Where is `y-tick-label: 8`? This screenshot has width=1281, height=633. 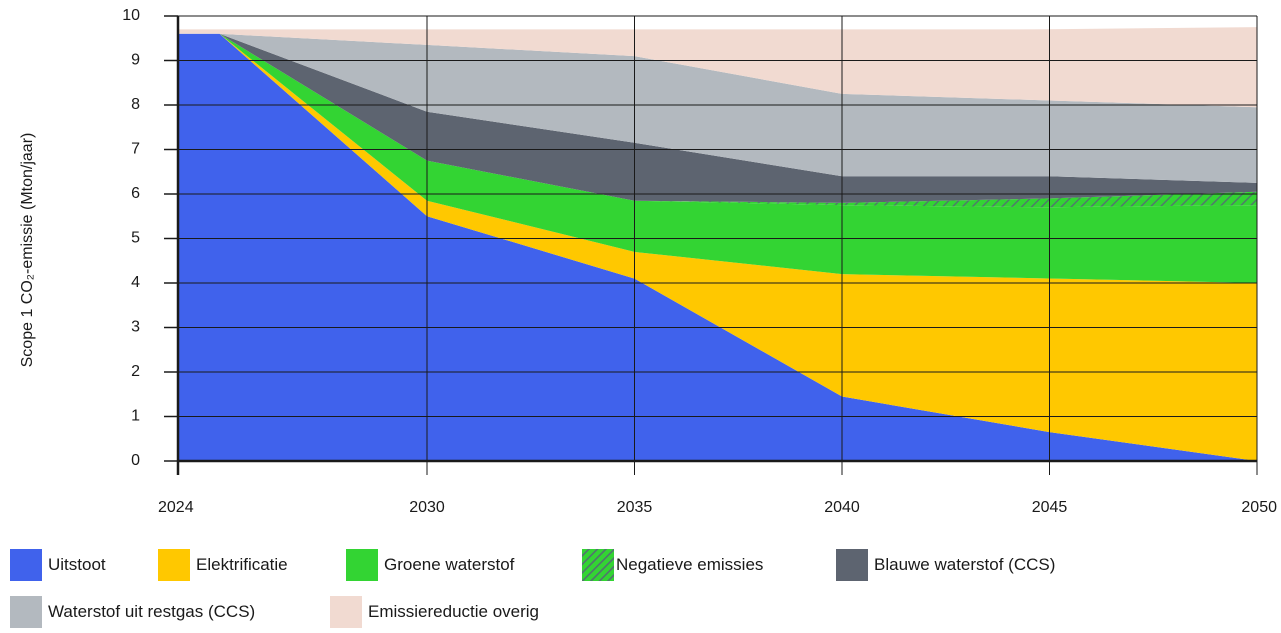 y-tick-label: 8 is located at coordinates (135, 104).